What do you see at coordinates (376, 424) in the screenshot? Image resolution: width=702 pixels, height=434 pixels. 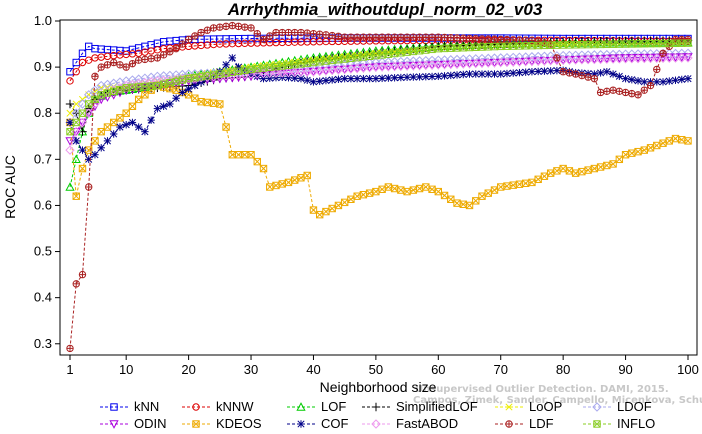 I see `legend-marker-fastabod` at bounding box center [376, 424].